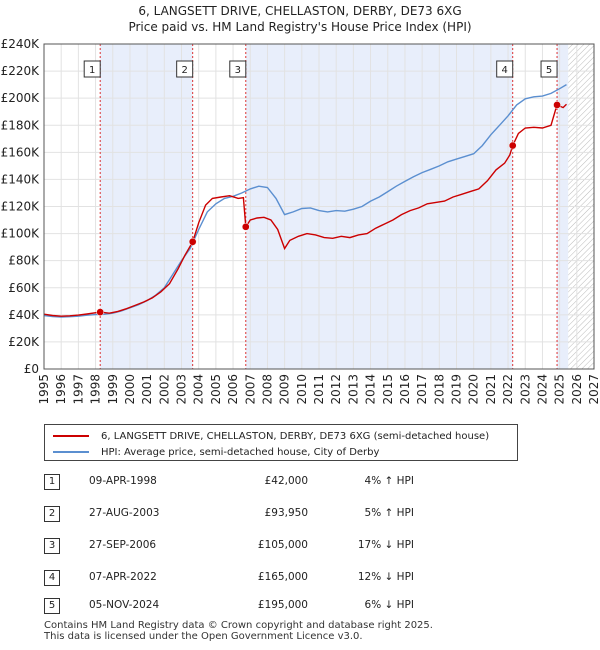 This screenshot has width=600, height=650. Describe the element at coordinates (52, 578) in the screenshot. I see `sale-number: 4` at that location.